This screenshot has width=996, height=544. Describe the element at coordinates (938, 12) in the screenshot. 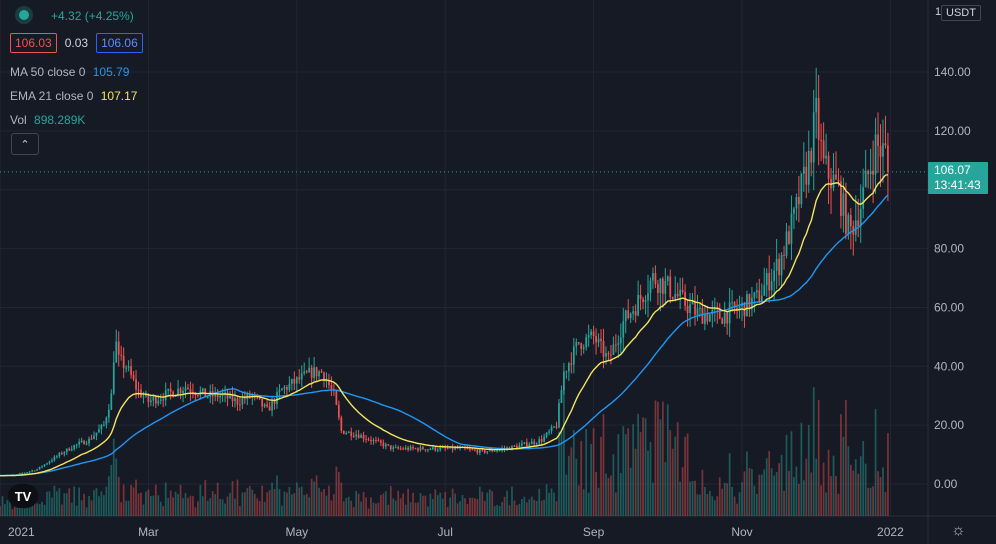

I see `axis-top-fragment: 1` at that location.